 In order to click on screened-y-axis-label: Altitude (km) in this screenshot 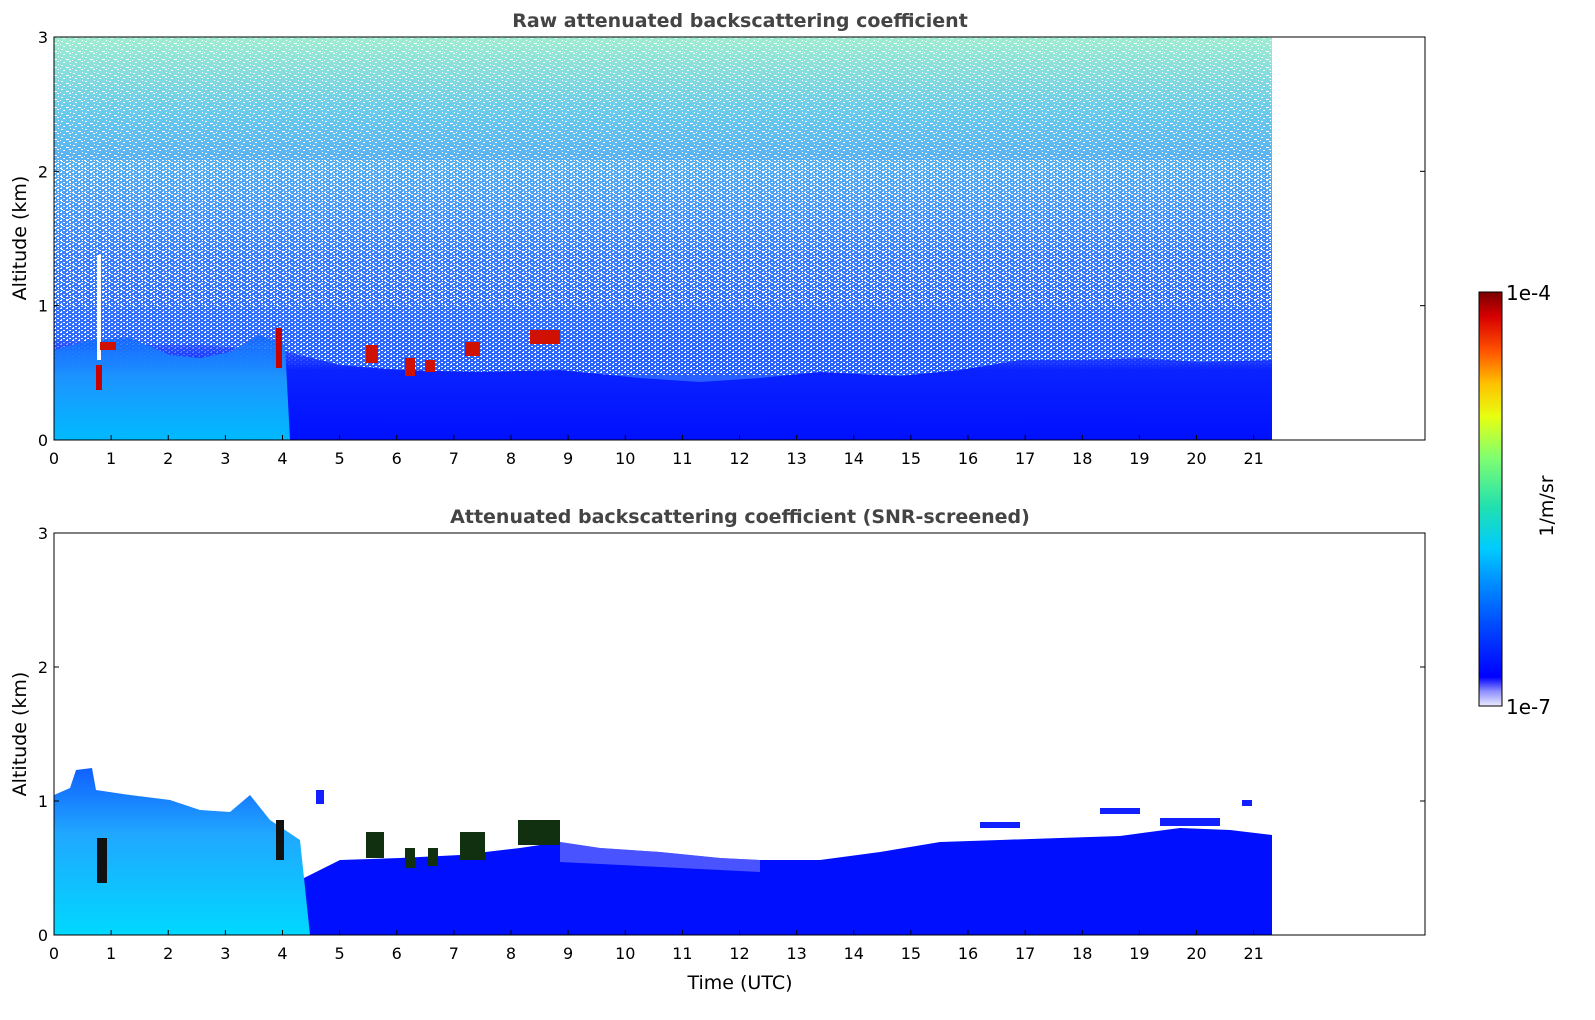, I will do `click(20, 734)`.